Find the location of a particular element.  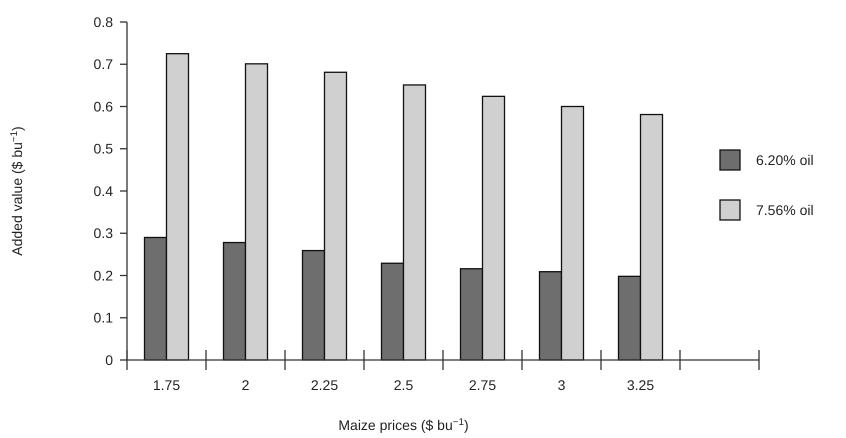

x-tick-label: 3.25 is located at coordinates (640, 385).